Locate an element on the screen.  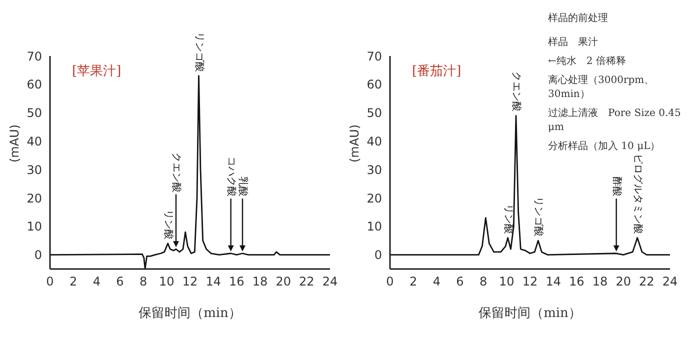
annotation: 分析样品（加入 10 μL） is located at coordinates (605, 147).